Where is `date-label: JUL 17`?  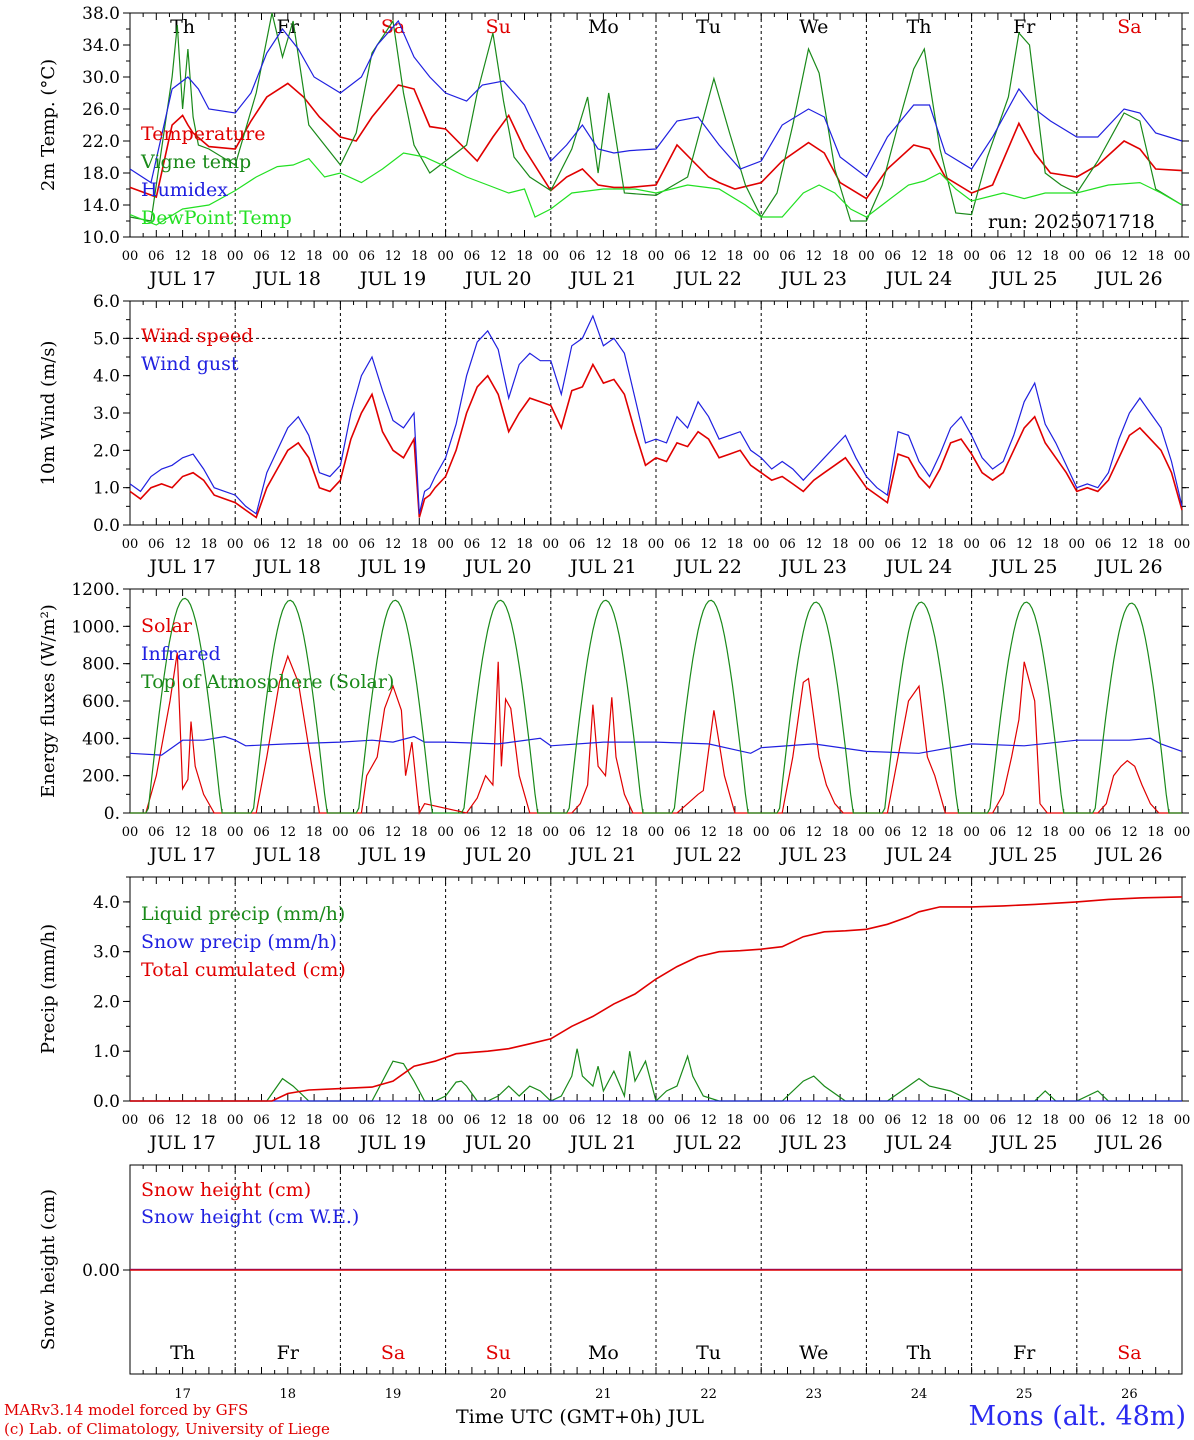
date-label: JUL 17 is located at coordinates (181, 567).